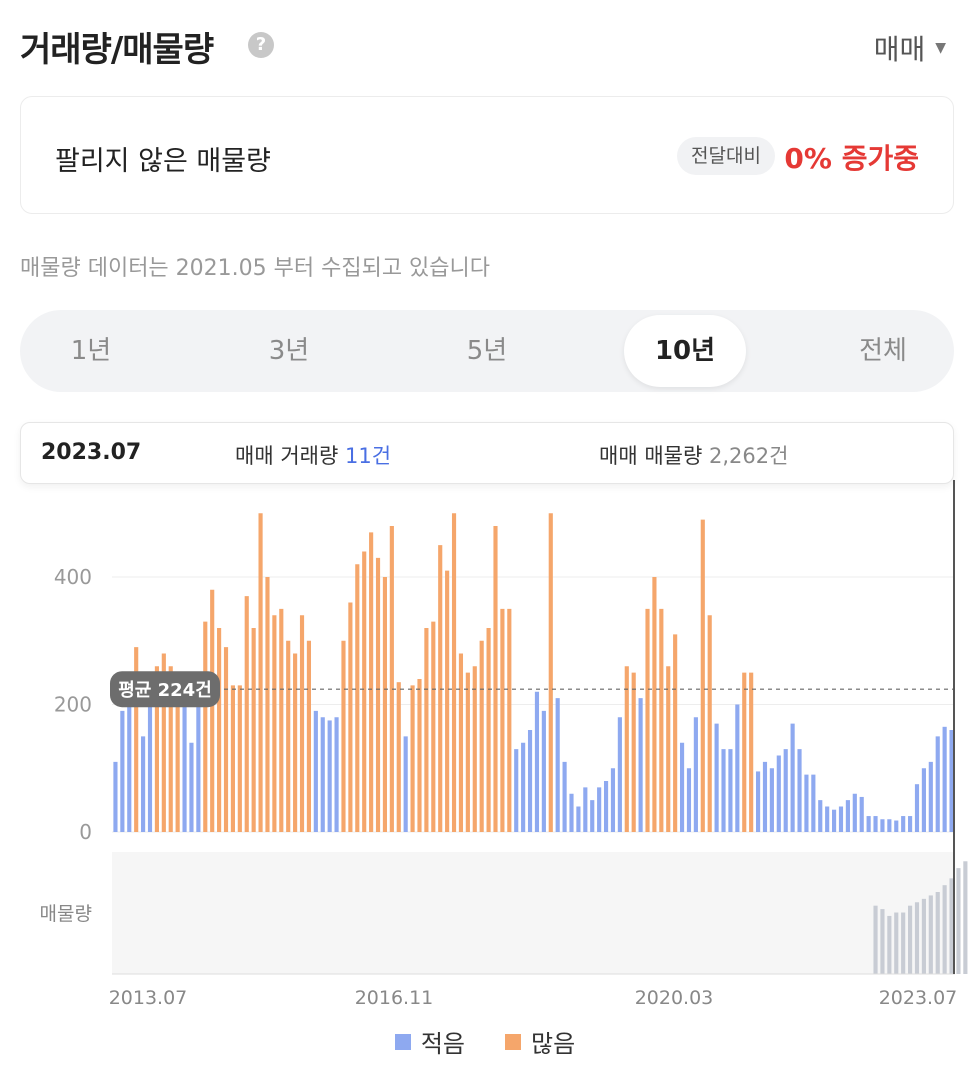 The image size is (970, 1080). What do you see at coordinates (442, 1044) in the screenshot?
I see `legend-label: 적음` at bounding box center [442, 1044].